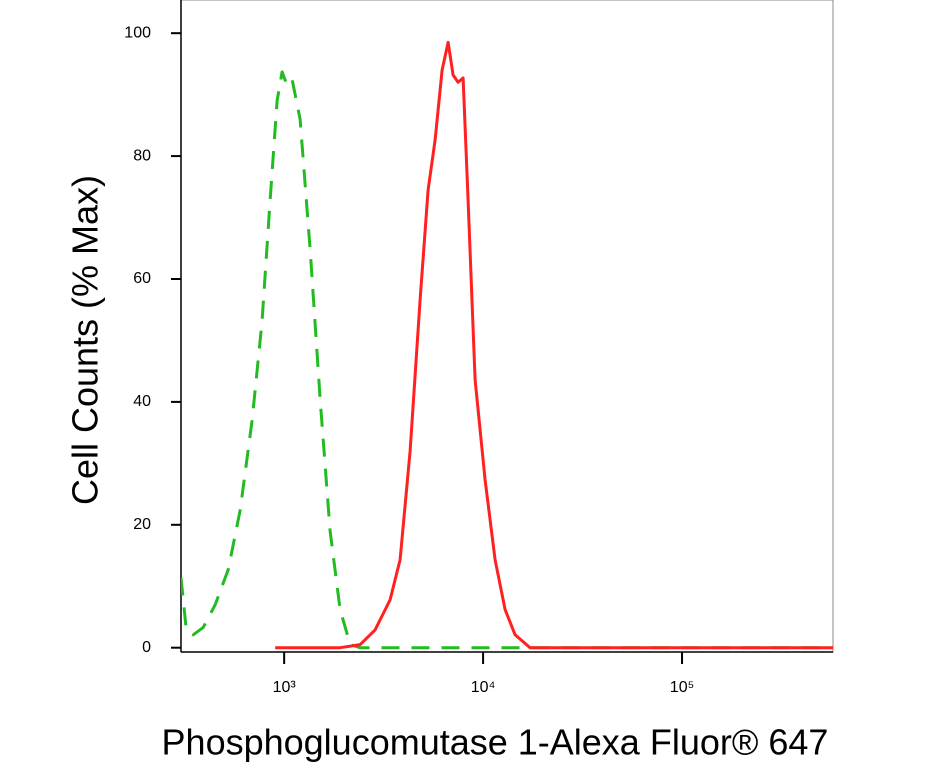 This screenshot has width=935, height=776. I want to click on x-tick-label: 10⁴, so click(483, 687).